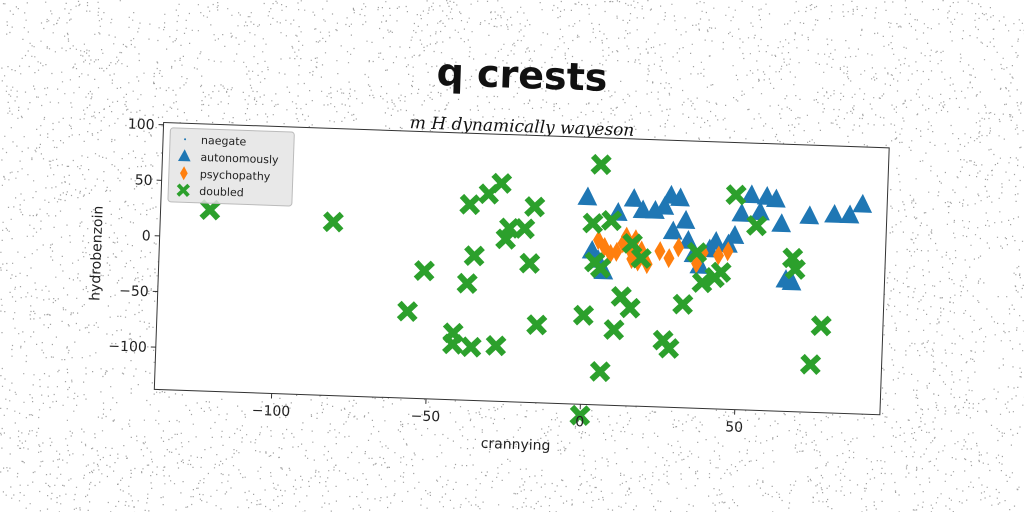 Image resolution: width=1024 pixels, height=512 pixels. I want to click on y-axis-label: hydrobenzoin, so click(96, 253).